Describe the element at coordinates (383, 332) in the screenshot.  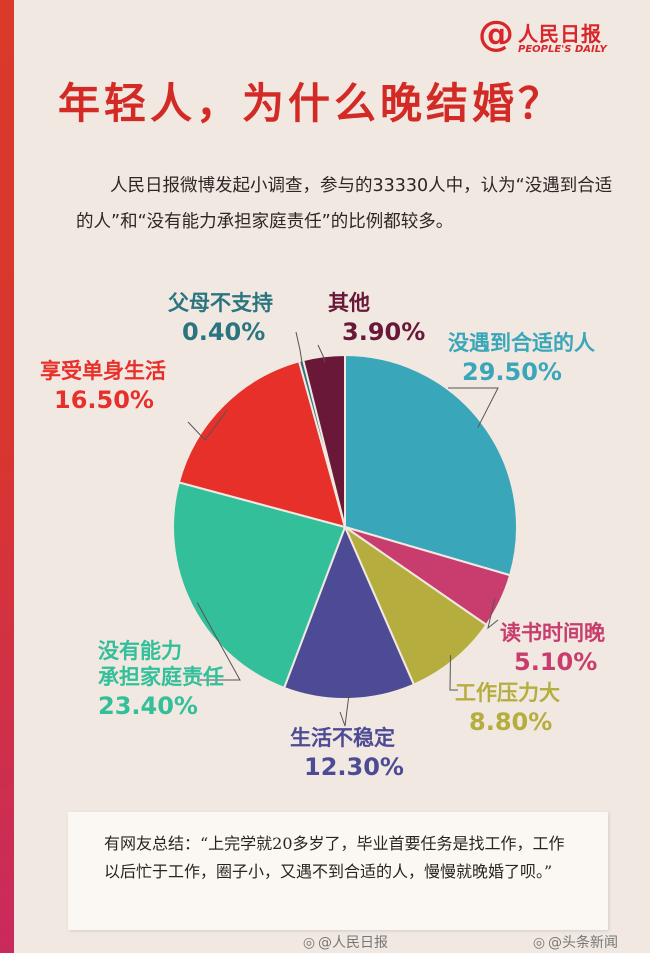
I see `slice-value-label: 3.90%` at that location.